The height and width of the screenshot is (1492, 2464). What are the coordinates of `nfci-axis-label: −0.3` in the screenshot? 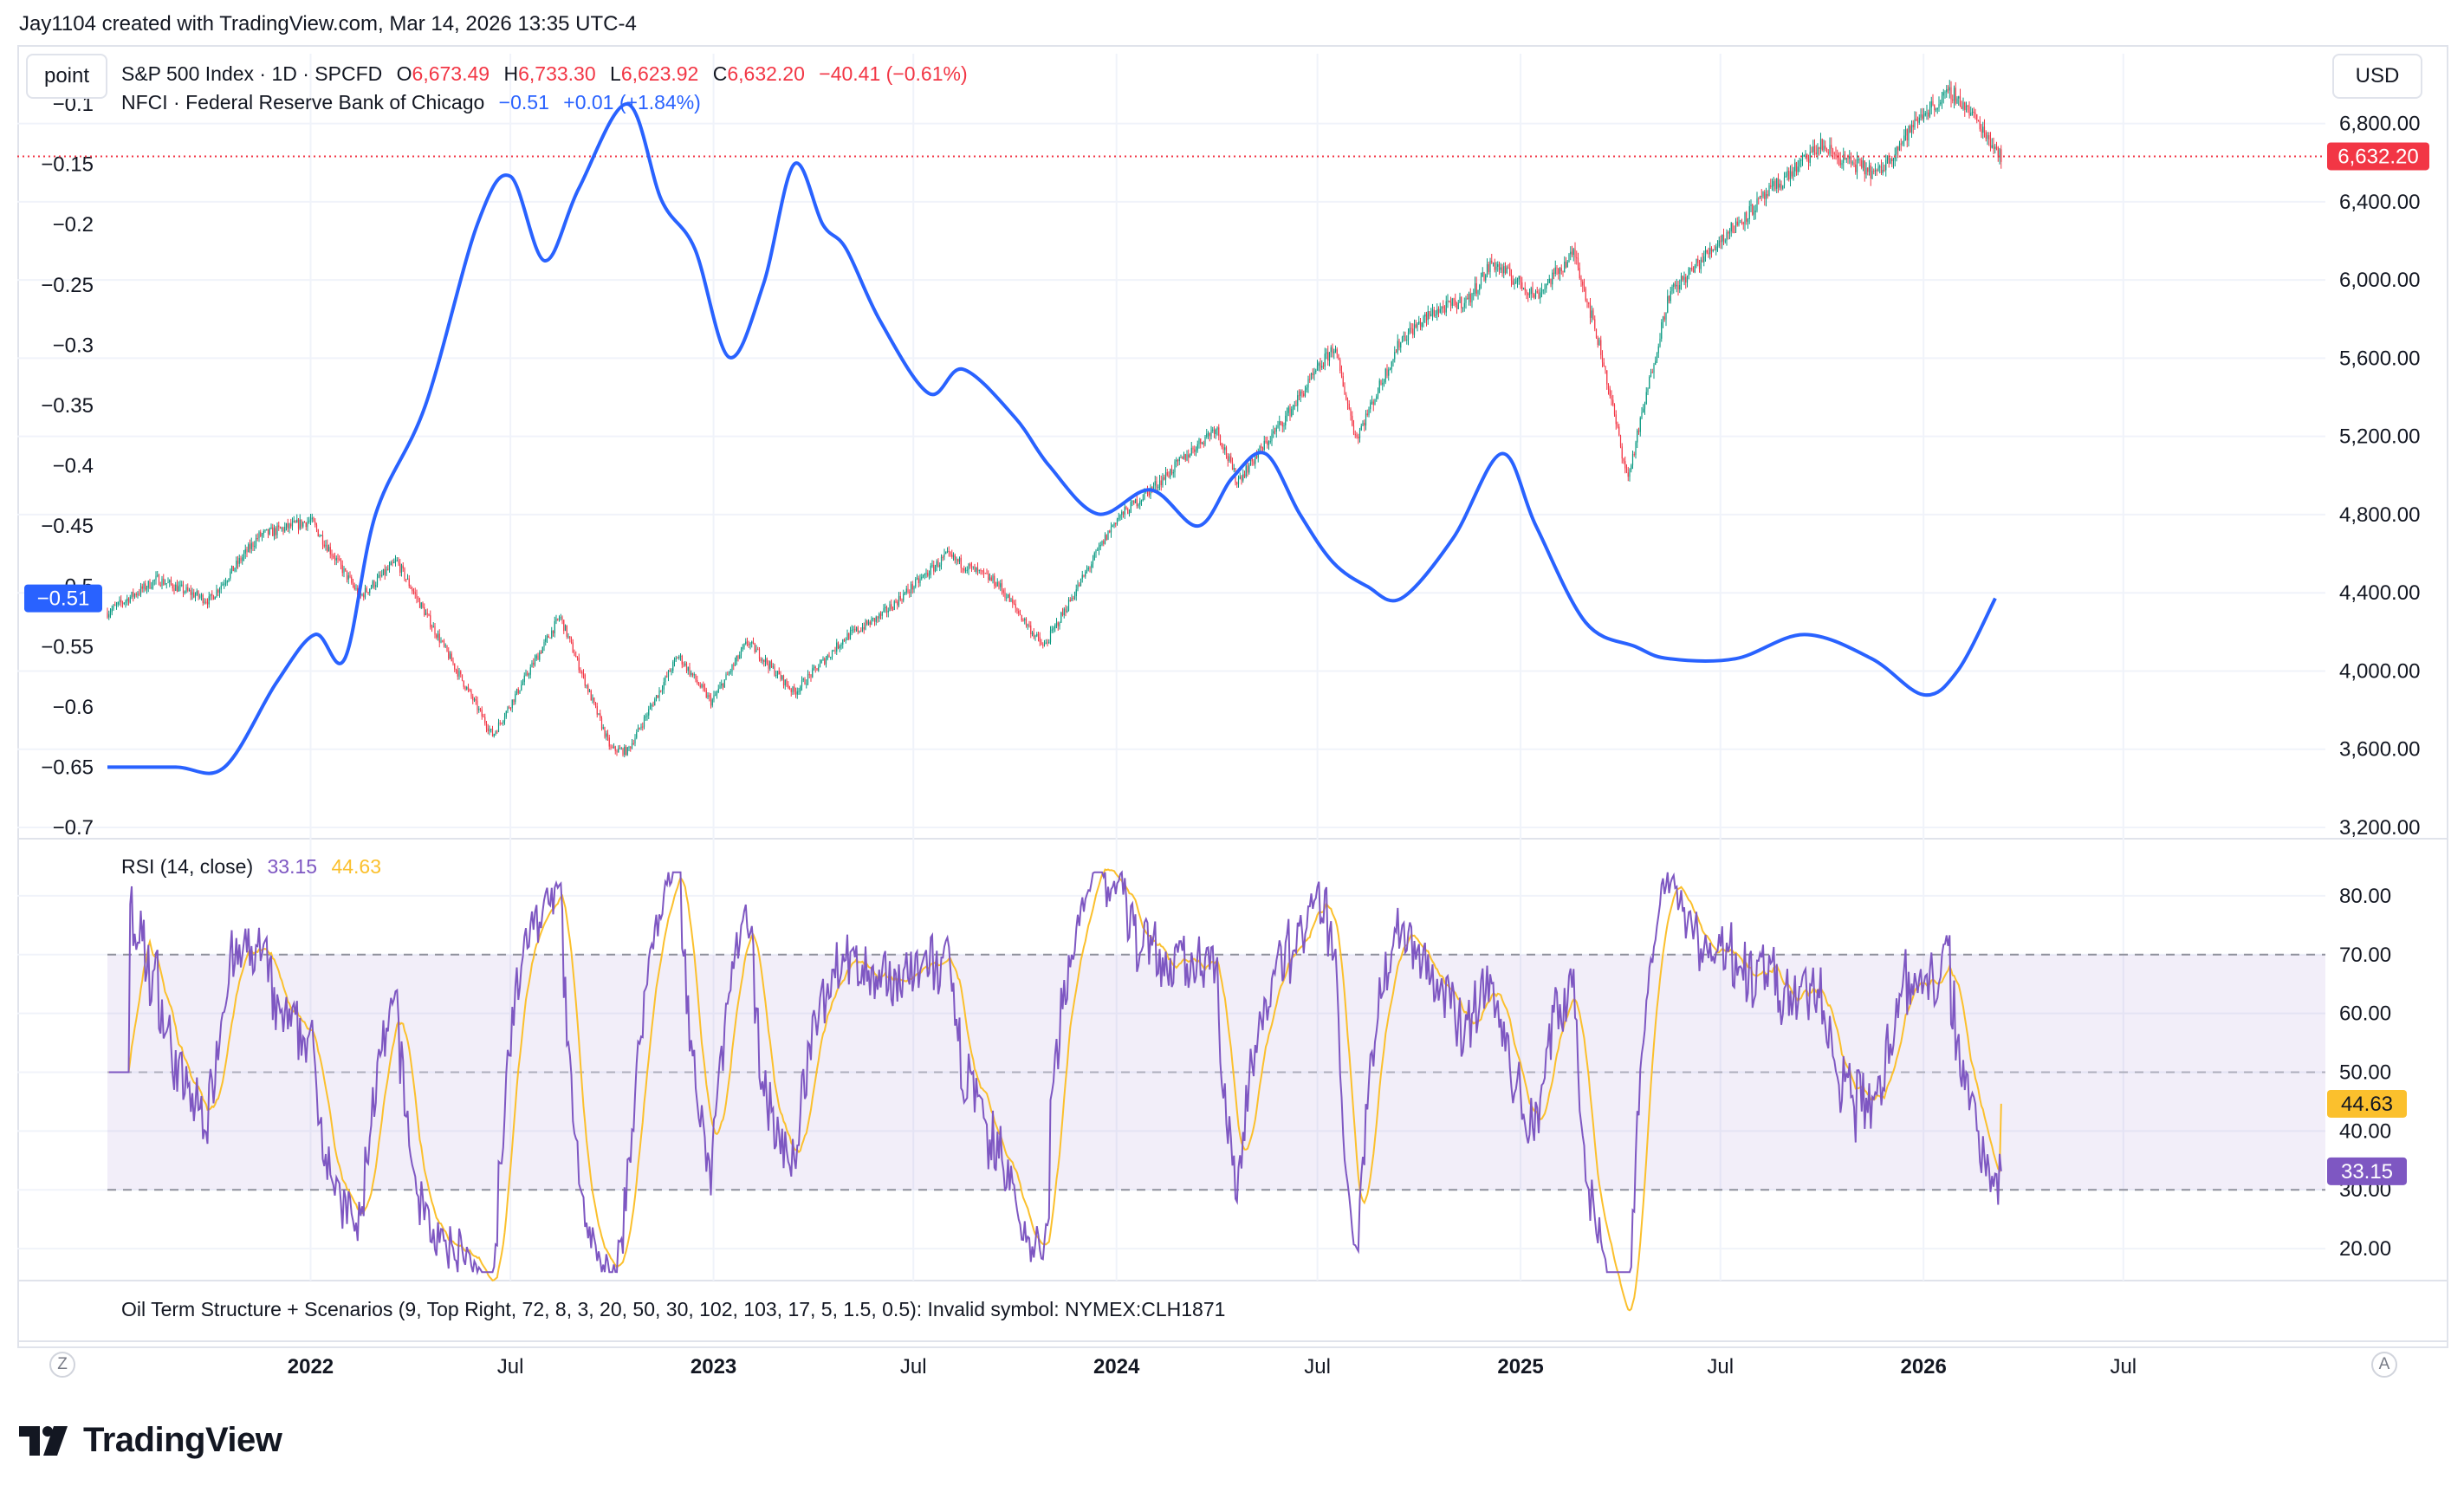 It's located at (74, 345).